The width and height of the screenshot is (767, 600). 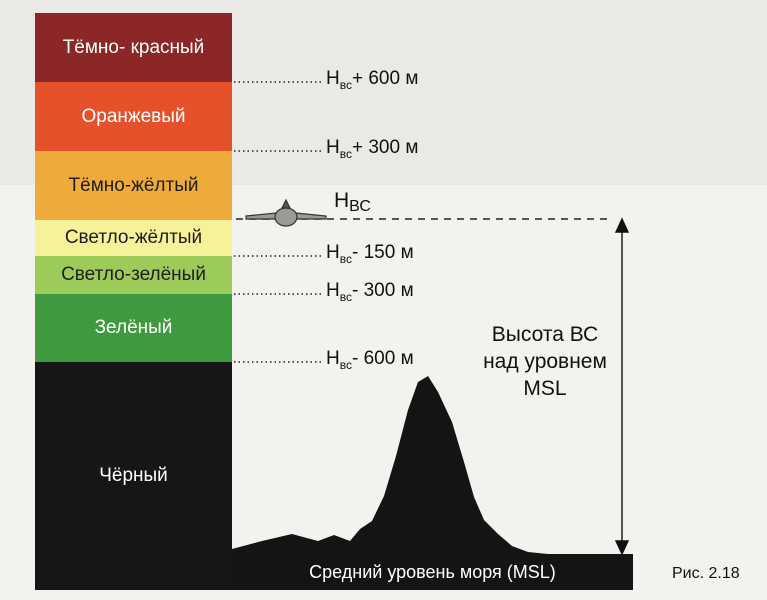 What do you see at coordinates (372, 80) in the screenshot?
I see `level-label-plus-600: Hвс+ 600 м` at bounding box center [372, 80].